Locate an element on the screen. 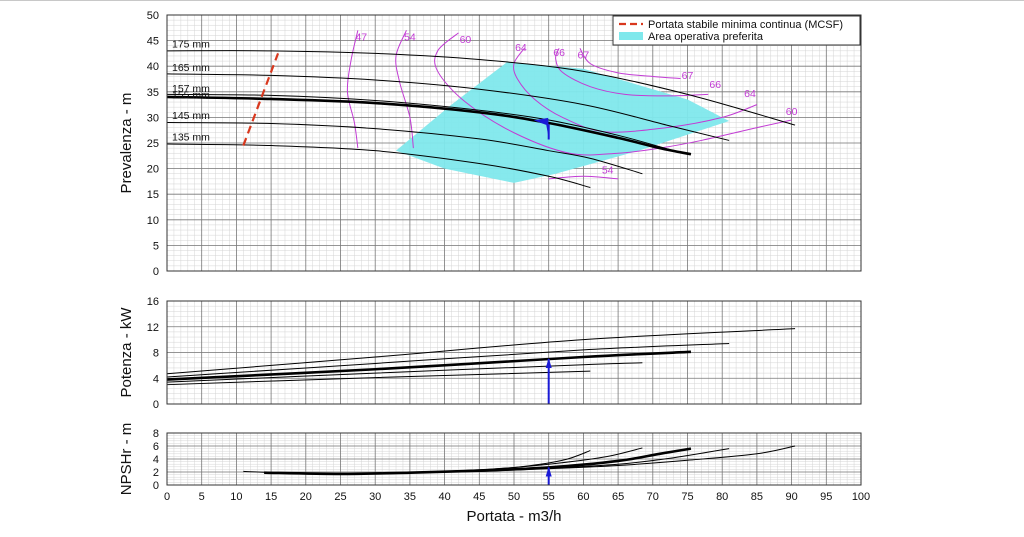 This screenshot has width=1024, height=537. curve-head-165mm is located at coordinates (448, 107).